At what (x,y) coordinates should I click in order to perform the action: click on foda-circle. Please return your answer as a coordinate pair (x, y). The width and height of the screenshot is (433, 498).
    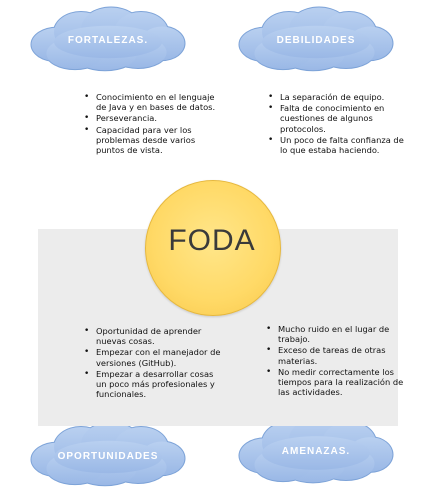
    Looking at the image, I should click on (213, 248).